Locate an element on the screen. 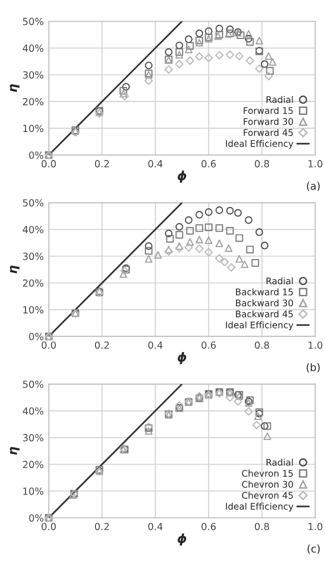 The image size is (325, 561). legend-label: Chevron 15 is located at coordinates (267, 473).